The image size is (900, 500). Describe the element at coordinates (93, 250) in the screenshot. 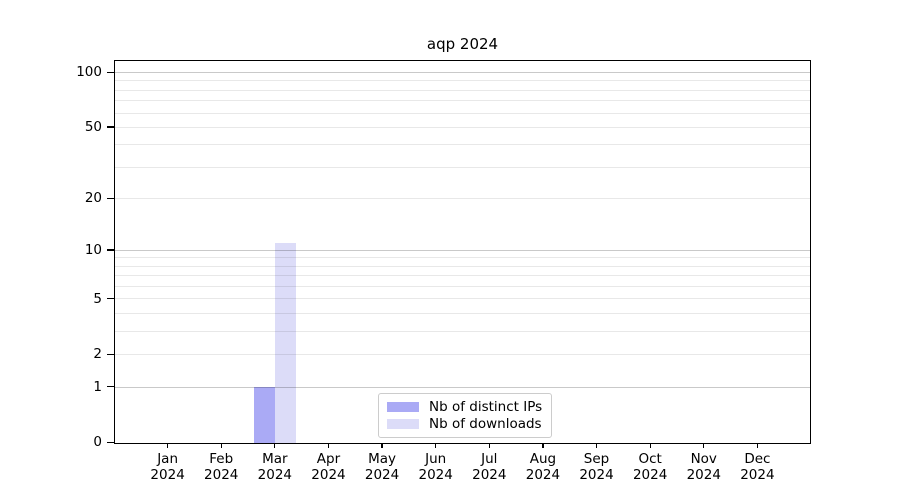

I see `y-axis-tick-label: 10` at that location.